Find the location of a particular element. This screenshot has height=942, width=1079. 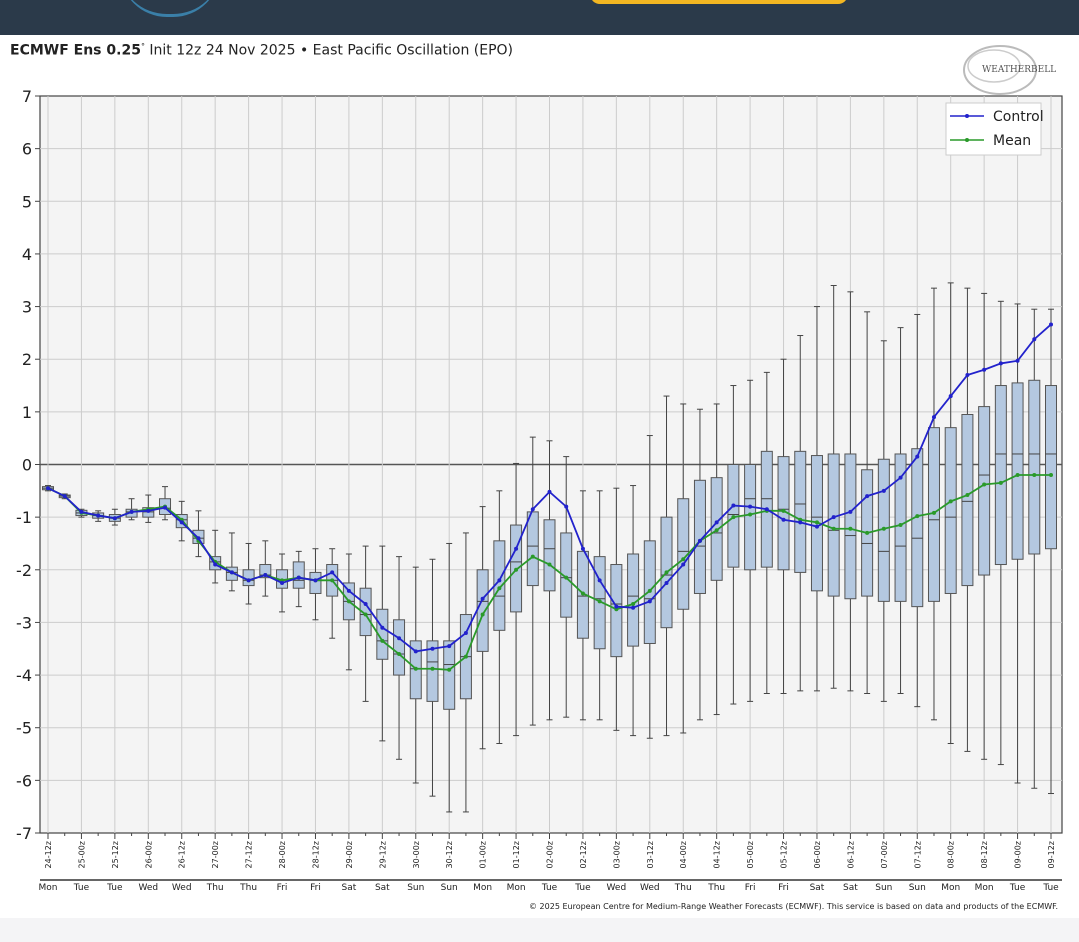

y-tick-label: -1 is located at coordinates (24, 517).